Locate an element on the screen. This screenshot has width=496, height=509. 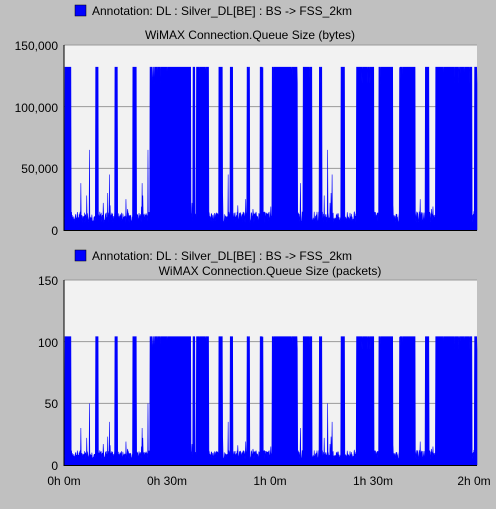
bytes-ytick-label: 50,000 is located at coordinates (39, 169).